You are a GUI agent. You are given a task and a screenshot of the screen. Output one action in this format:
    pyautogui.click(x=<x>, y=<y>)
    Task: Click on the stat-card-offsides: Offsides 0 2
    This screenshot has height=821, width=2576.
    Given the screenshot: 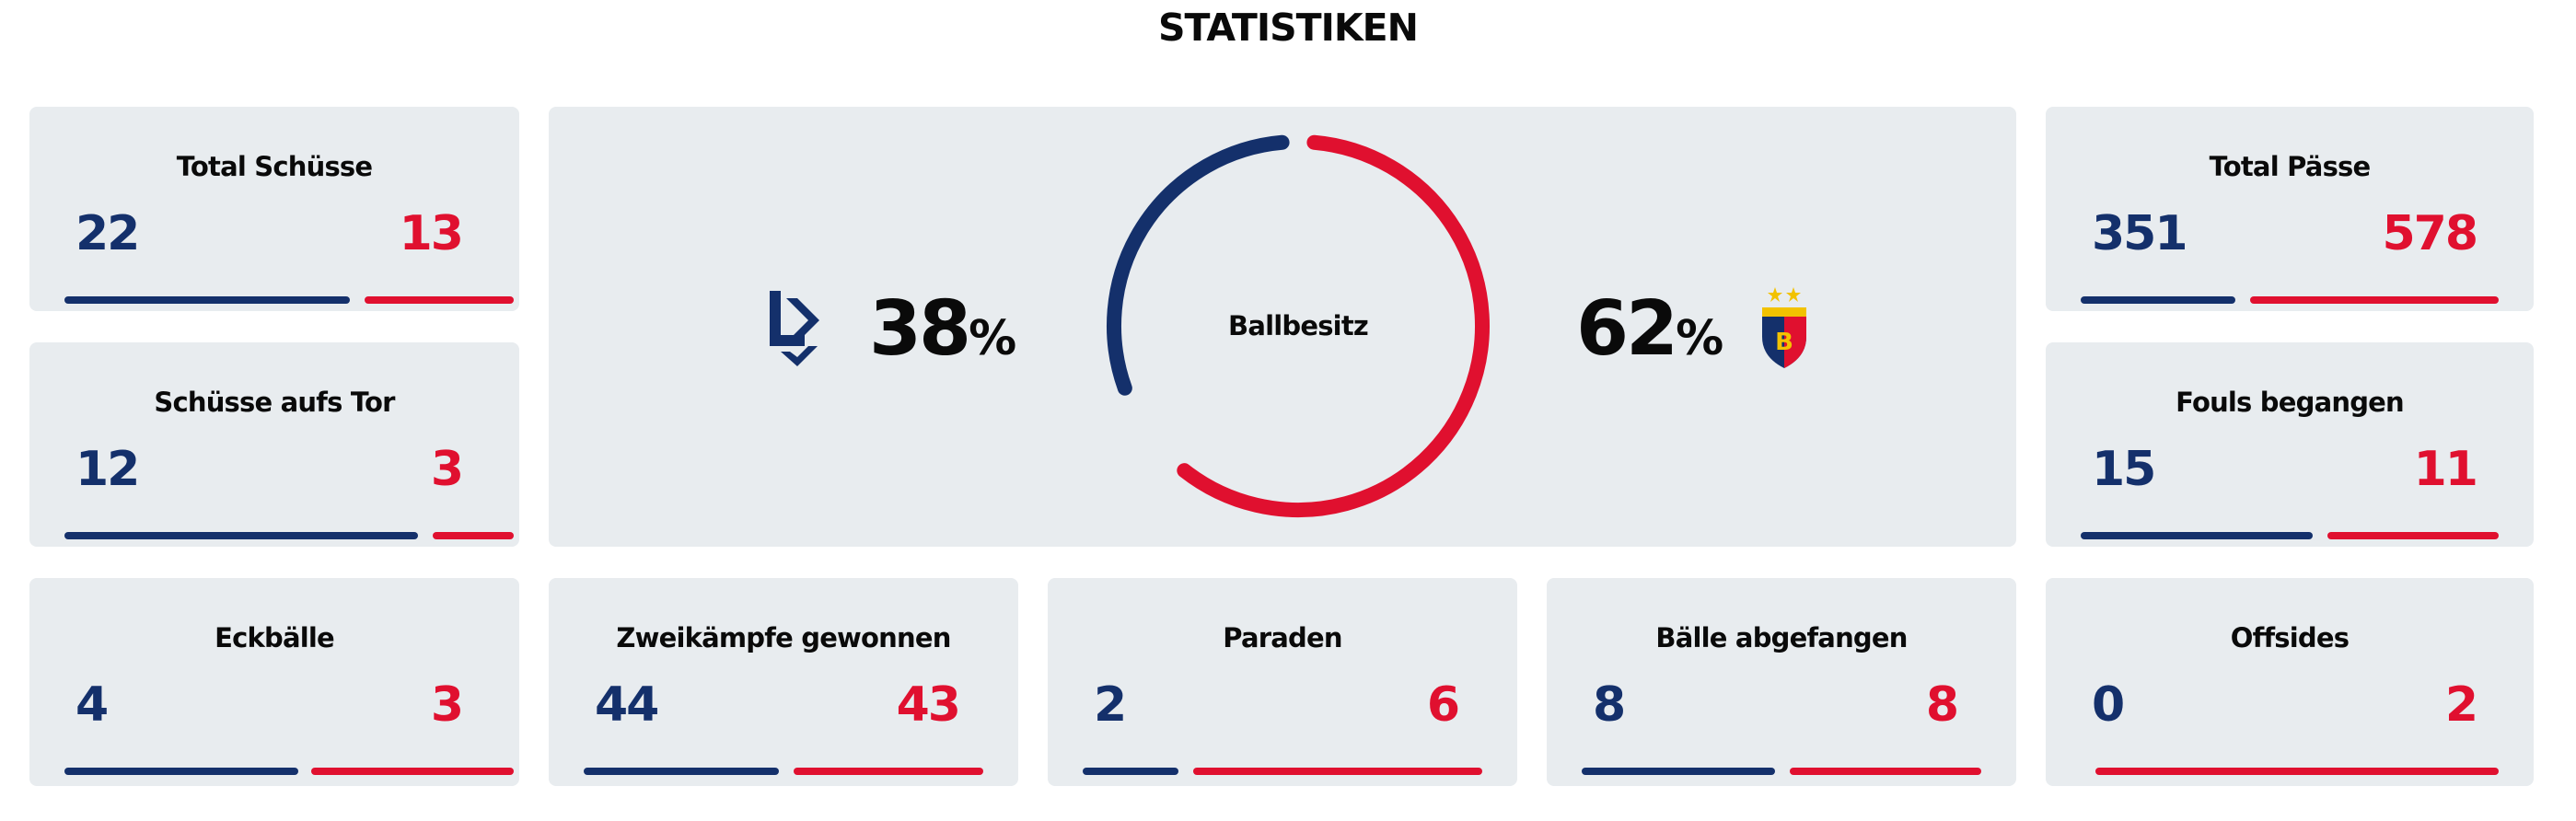 What is the action you would take?
    pyautogui.click(x=2290, y=682)
    